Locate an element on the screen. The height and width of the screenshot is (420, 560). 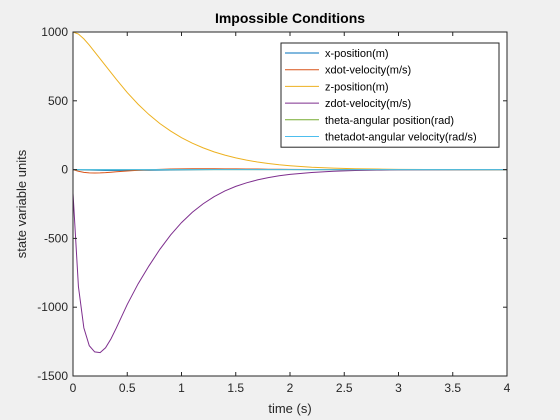
x-tick-label: 1 is located at coordinates (181, 388).